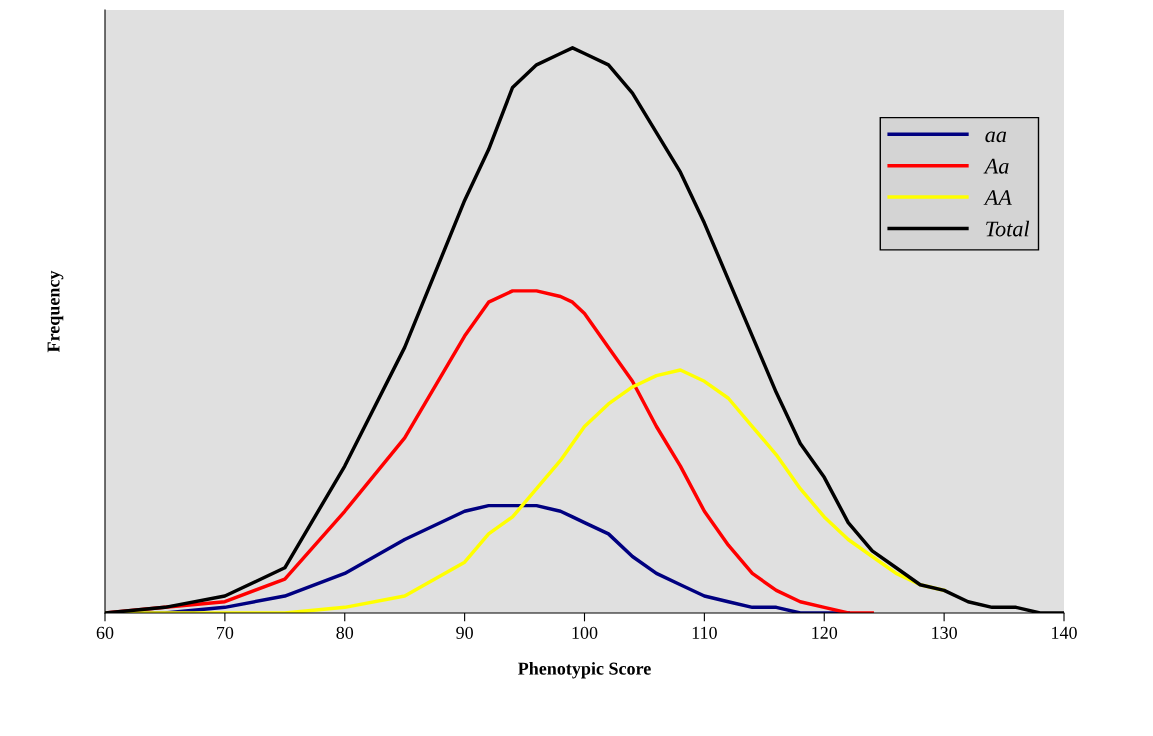 The image size is (1153, 736). I want to click on x-axis-title: Phenotypic Score, so click(584, 670).